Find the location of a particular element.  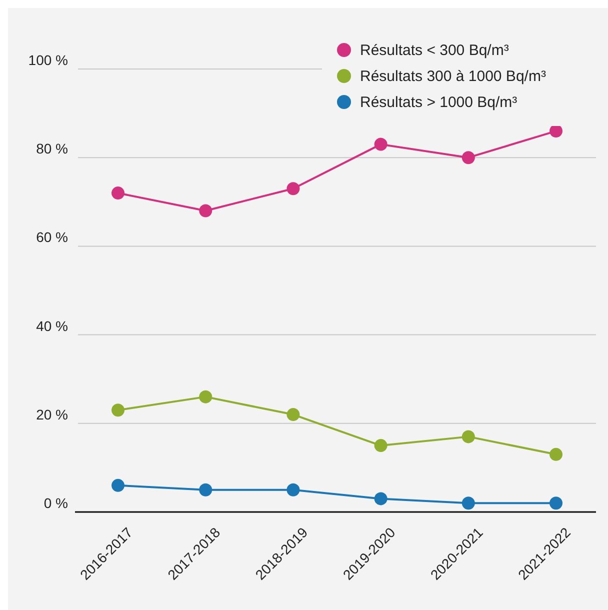

legend-label: Résultats < 300 Bq/m³ is located at coordinates (434, 50).